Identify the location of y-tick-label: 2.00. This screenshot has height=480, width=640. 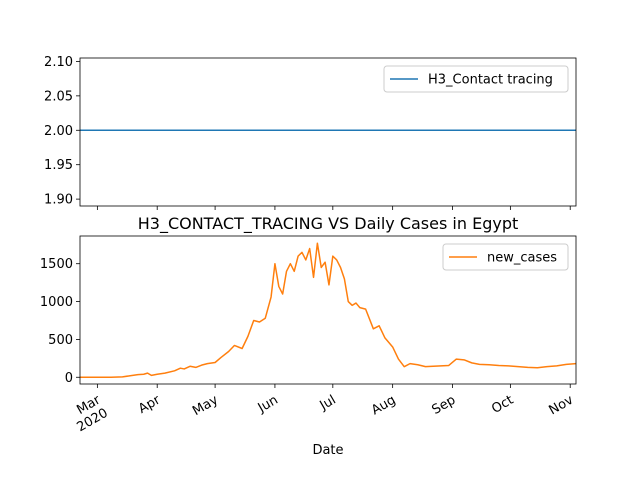
(58, 131).